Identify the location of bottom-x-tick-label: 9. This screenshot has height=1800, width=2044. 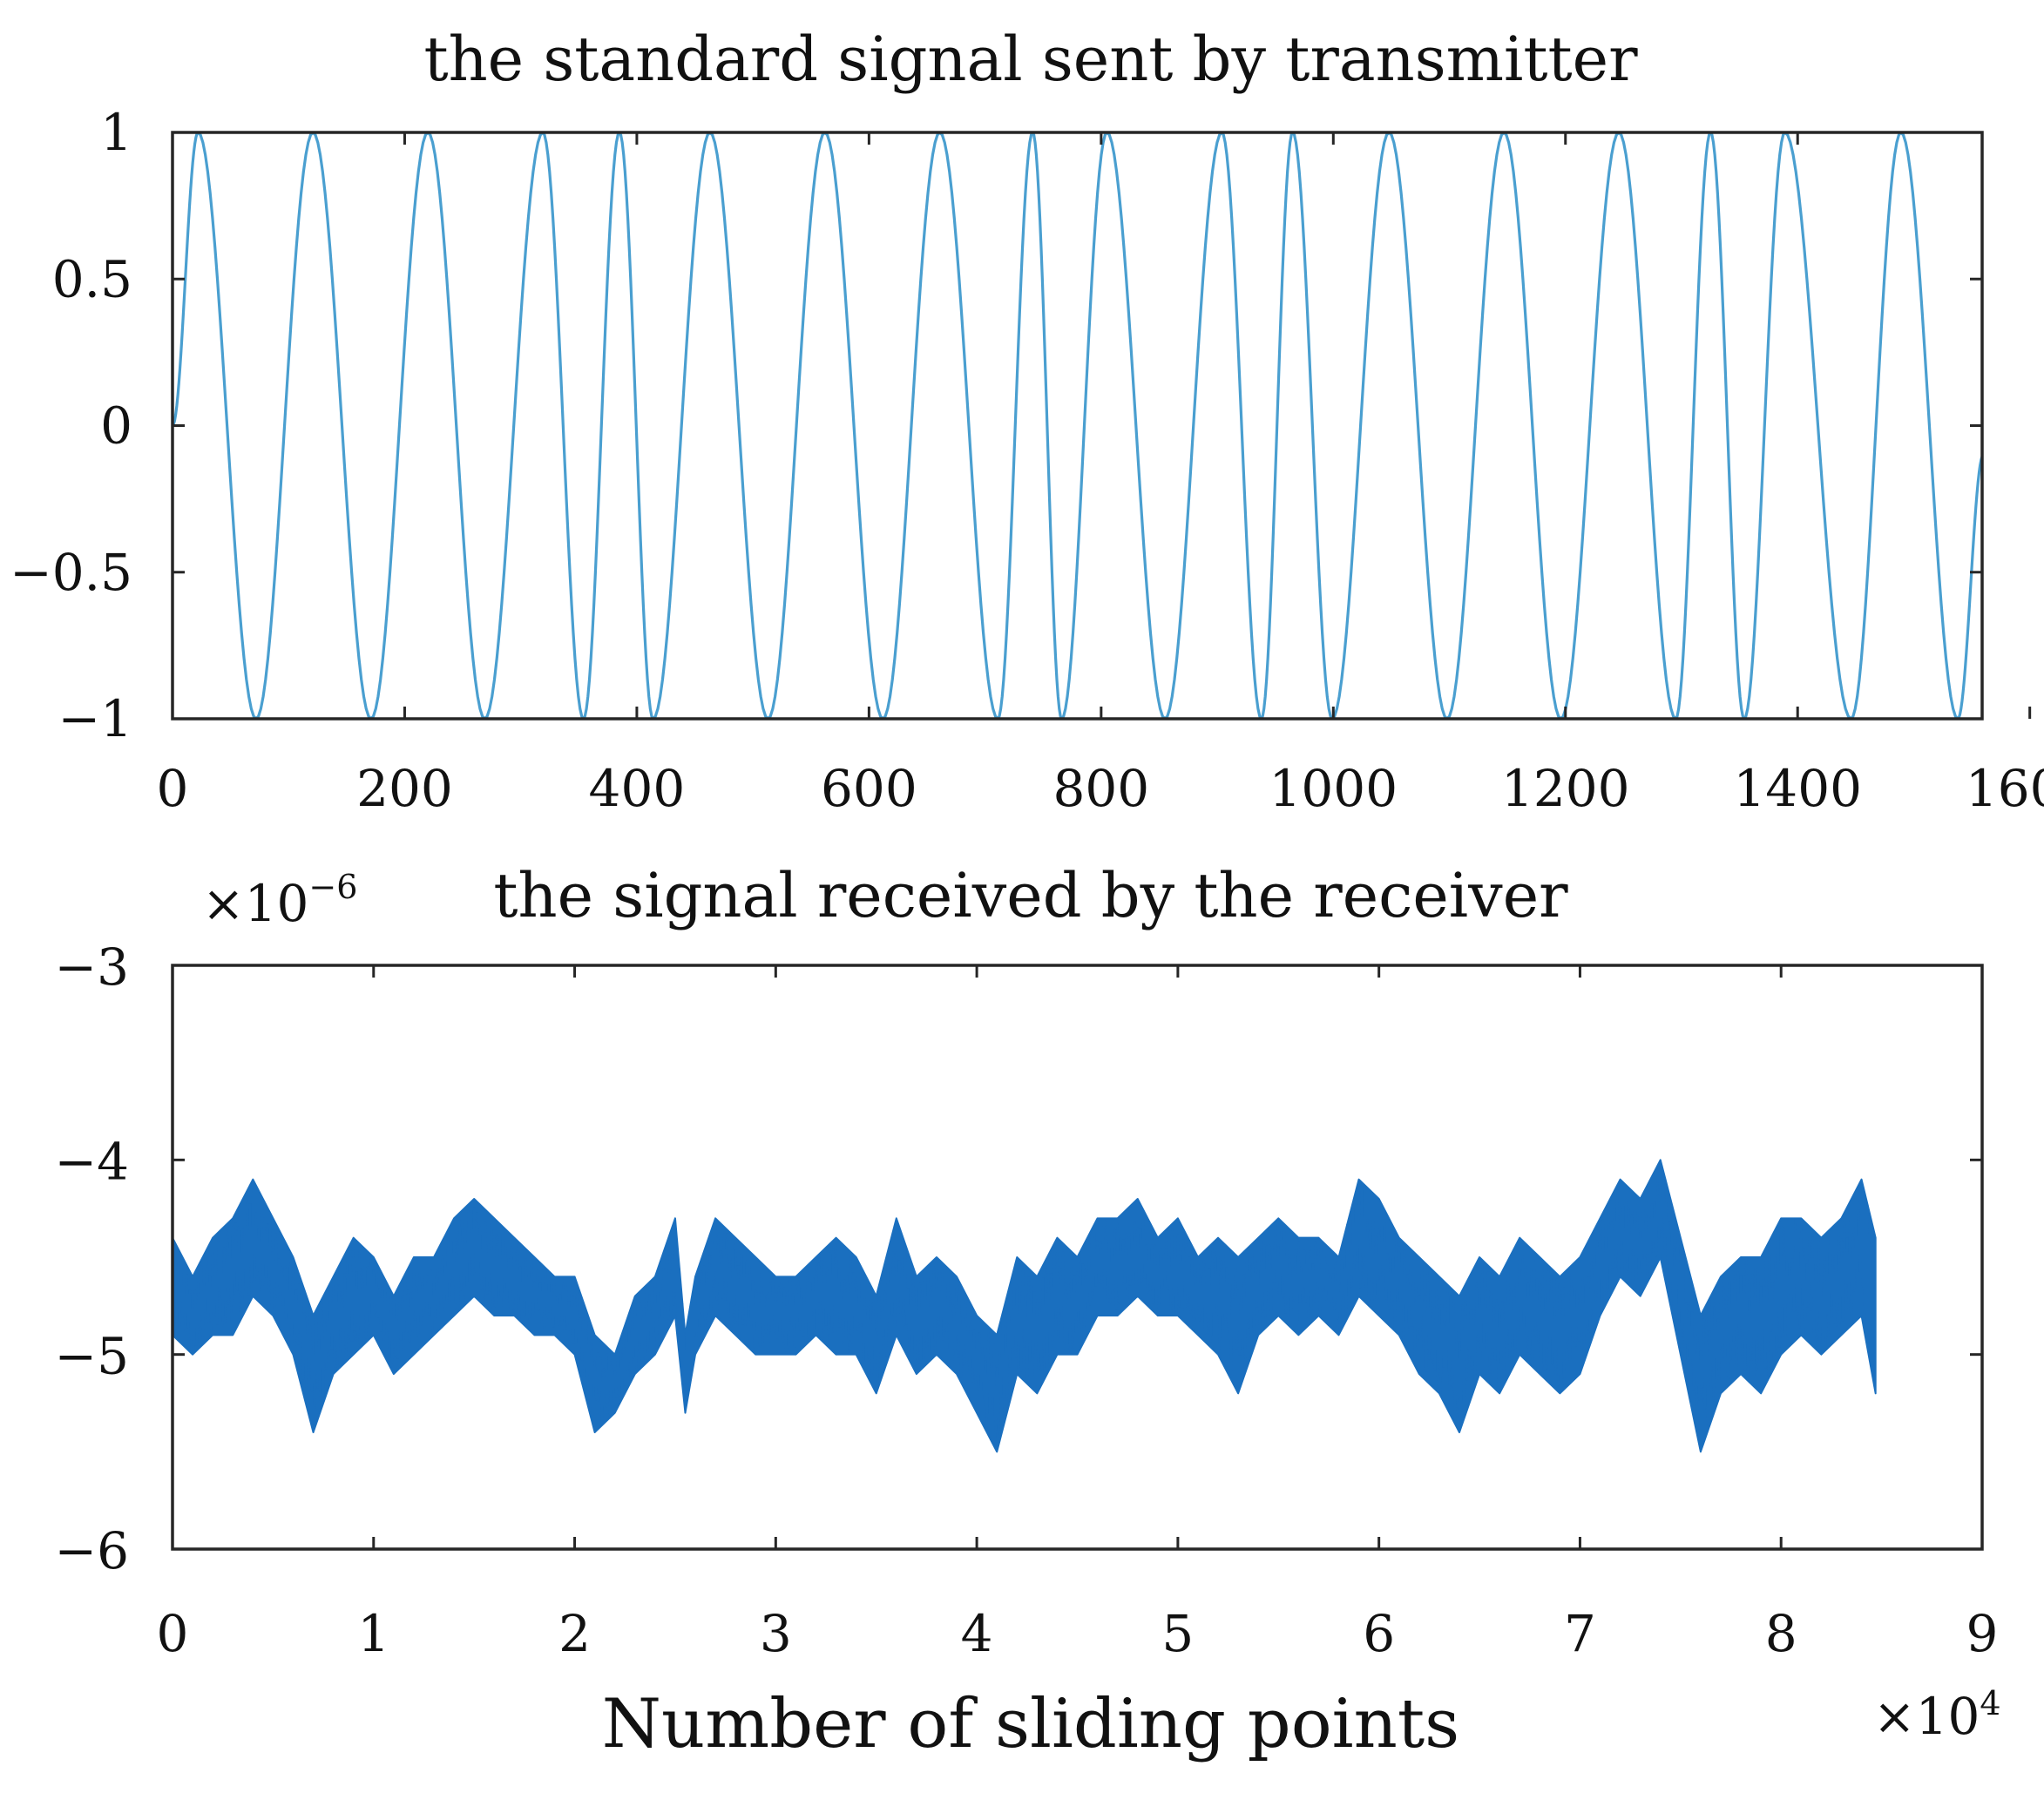
(1982, 1633).